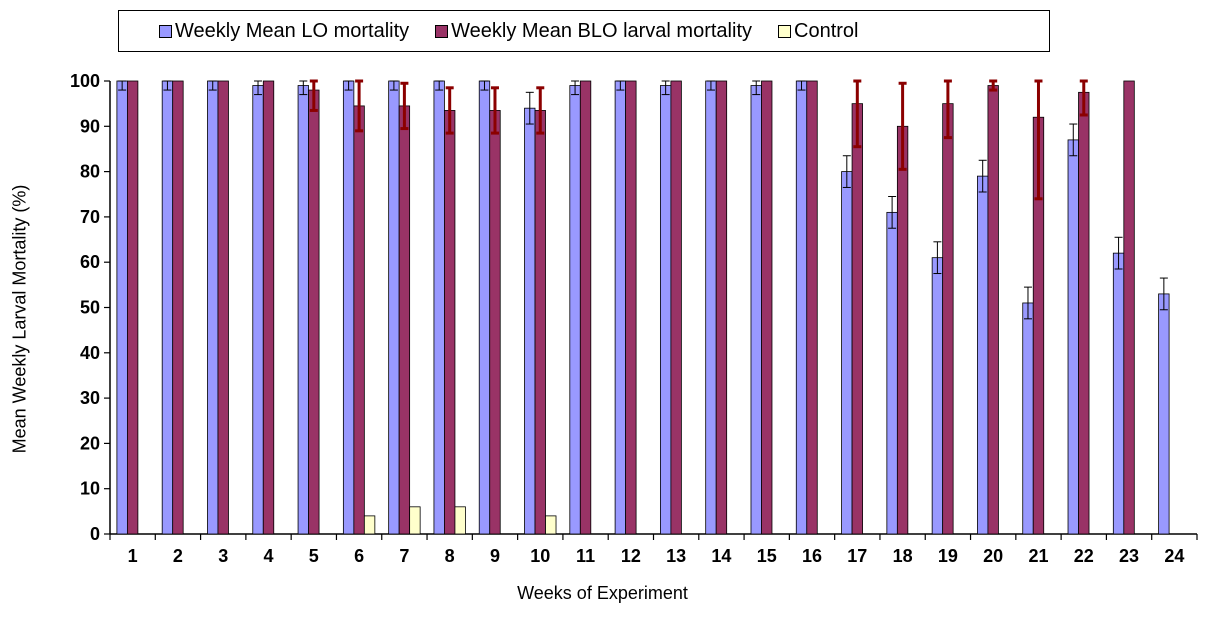 Image resolution: width=1205 pixels, height=637 pixels. I want to click on x-tick-label: 21, so click(1038, 556).